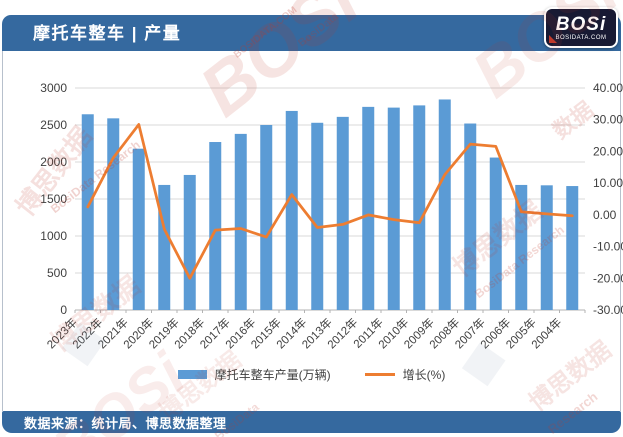  Describe the element at coordinates (107, 33) in the screenshot. I see `chart-title: 摩托车整车 | 产量` at that location.